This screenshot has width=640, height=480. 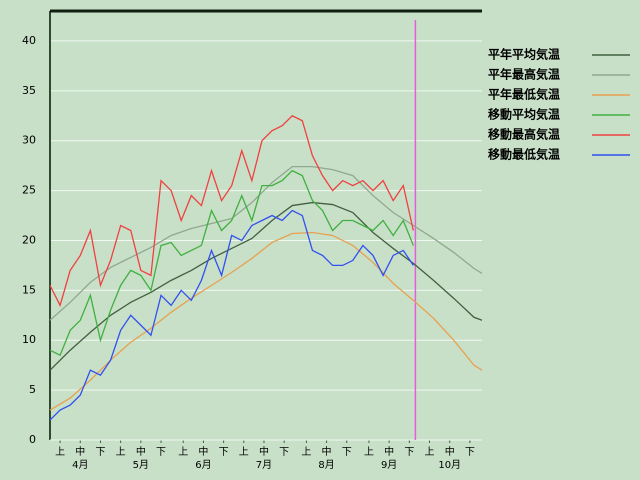 I want to click on y-tick-label: 40, so click(x=29, y=40).